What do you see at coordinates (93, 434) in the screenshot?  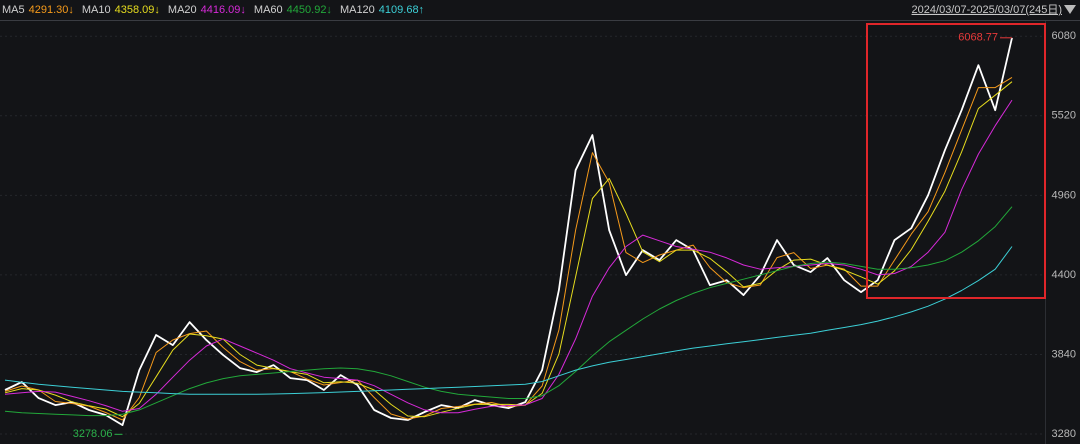 I see `annotation-label: 3278.06` at bounding box center [93, 434].